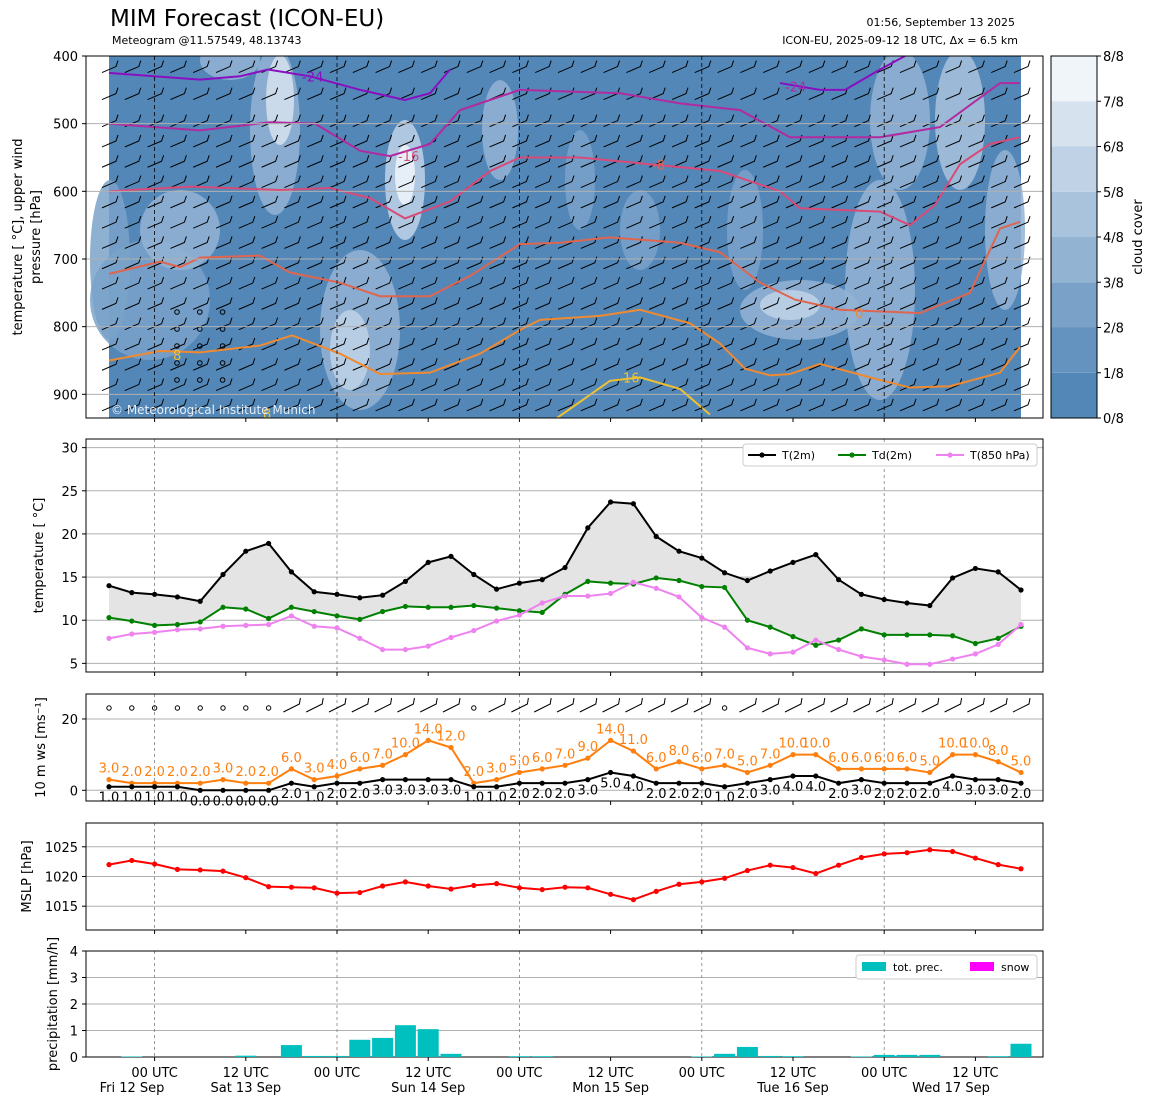 The width and height of the screenshot is (1155, 1105). I want to click on mean-wind-data-label: 0.0, so click(223, 801).